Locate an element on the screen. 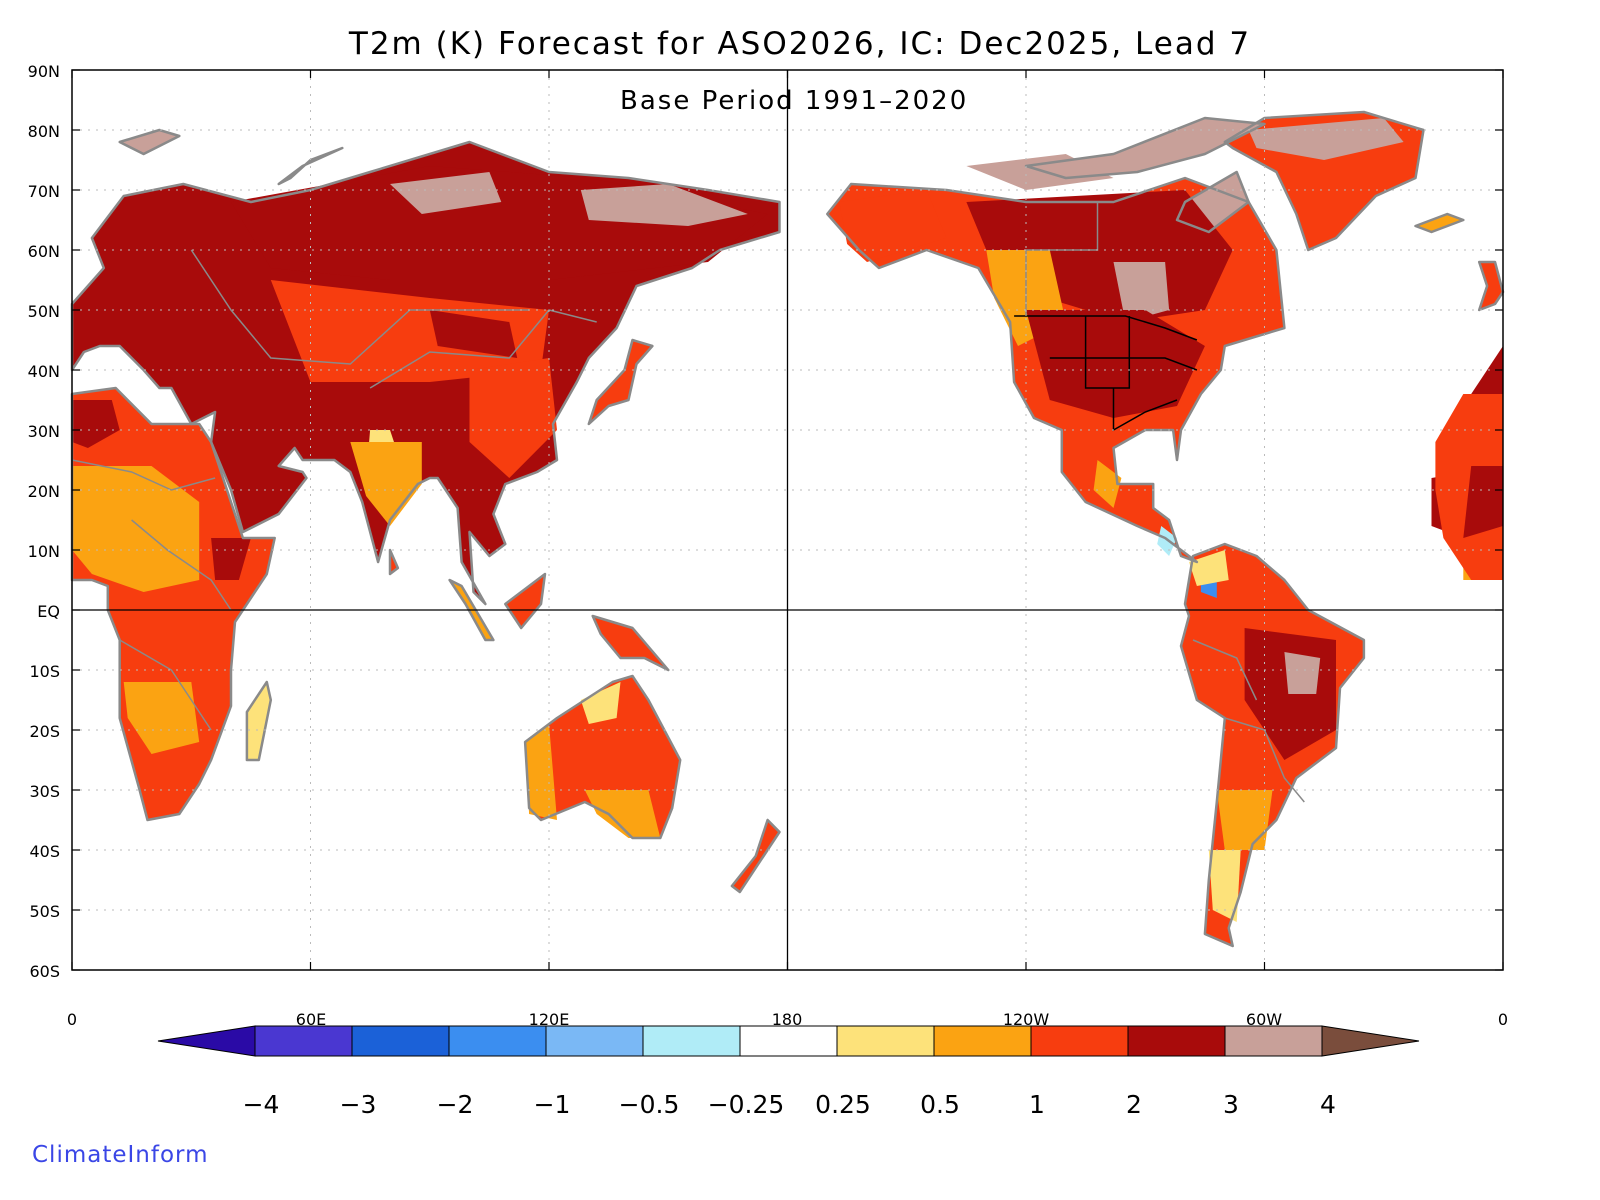 This screenshot has width=1600, height=1200. colorbar-label: 0.25 is located at coordinates (843, 1104).